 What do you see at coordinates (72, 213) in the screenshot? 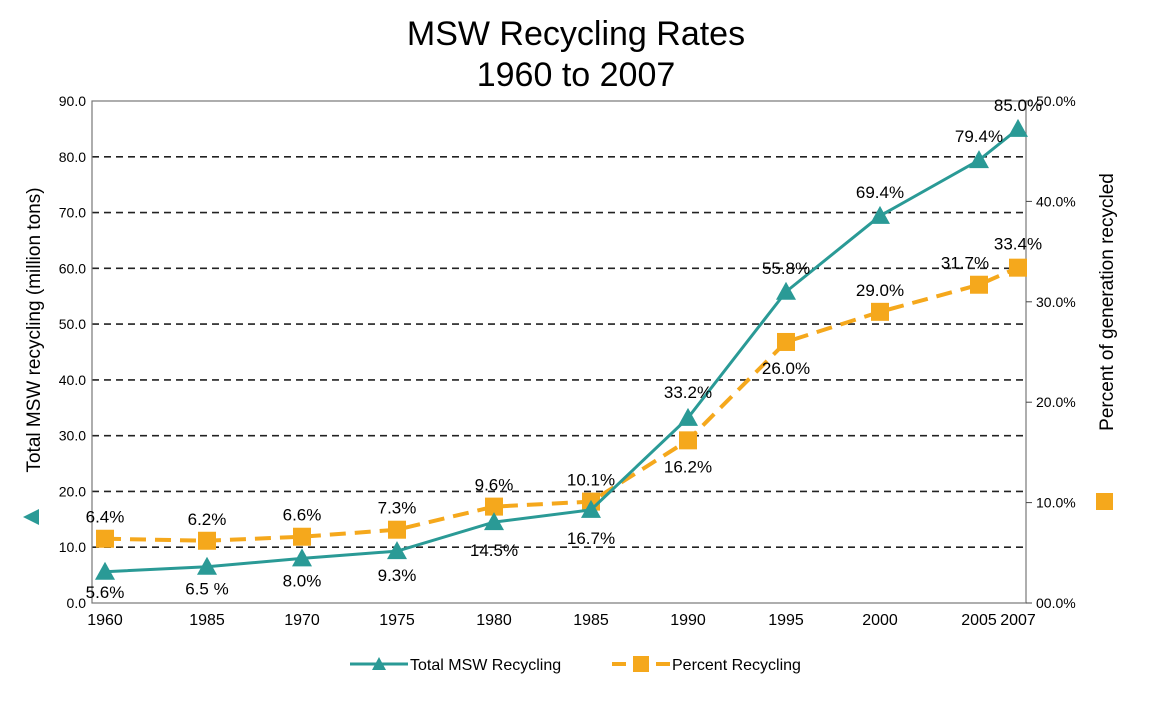
I see `left-tick-label: 70.0` at bounding box center [72, 213].